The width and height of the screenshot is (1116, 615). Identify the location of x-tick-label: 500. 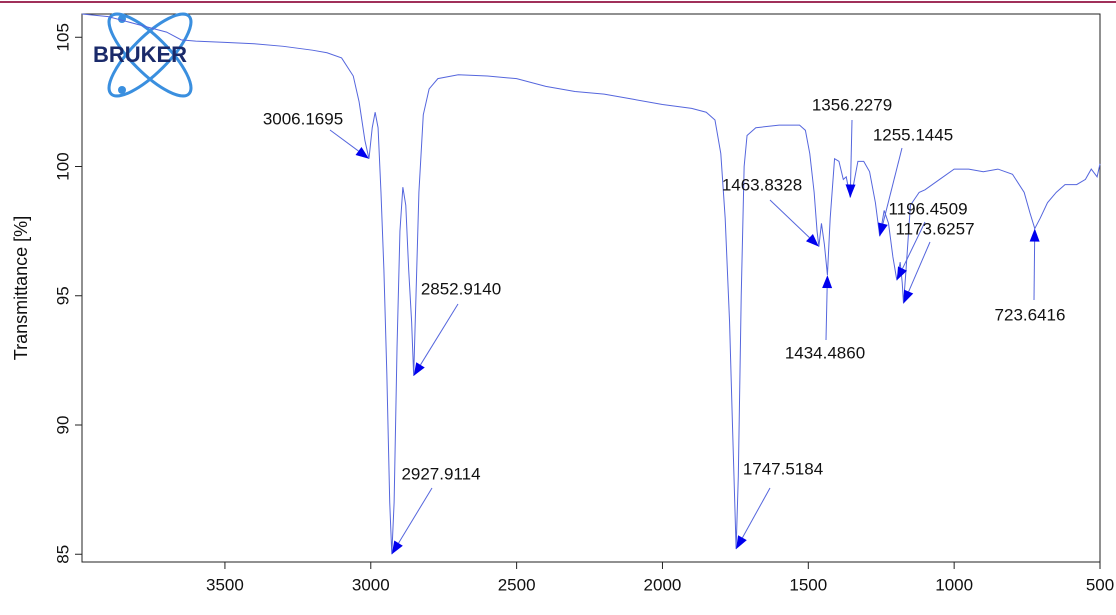
(1100, 584).